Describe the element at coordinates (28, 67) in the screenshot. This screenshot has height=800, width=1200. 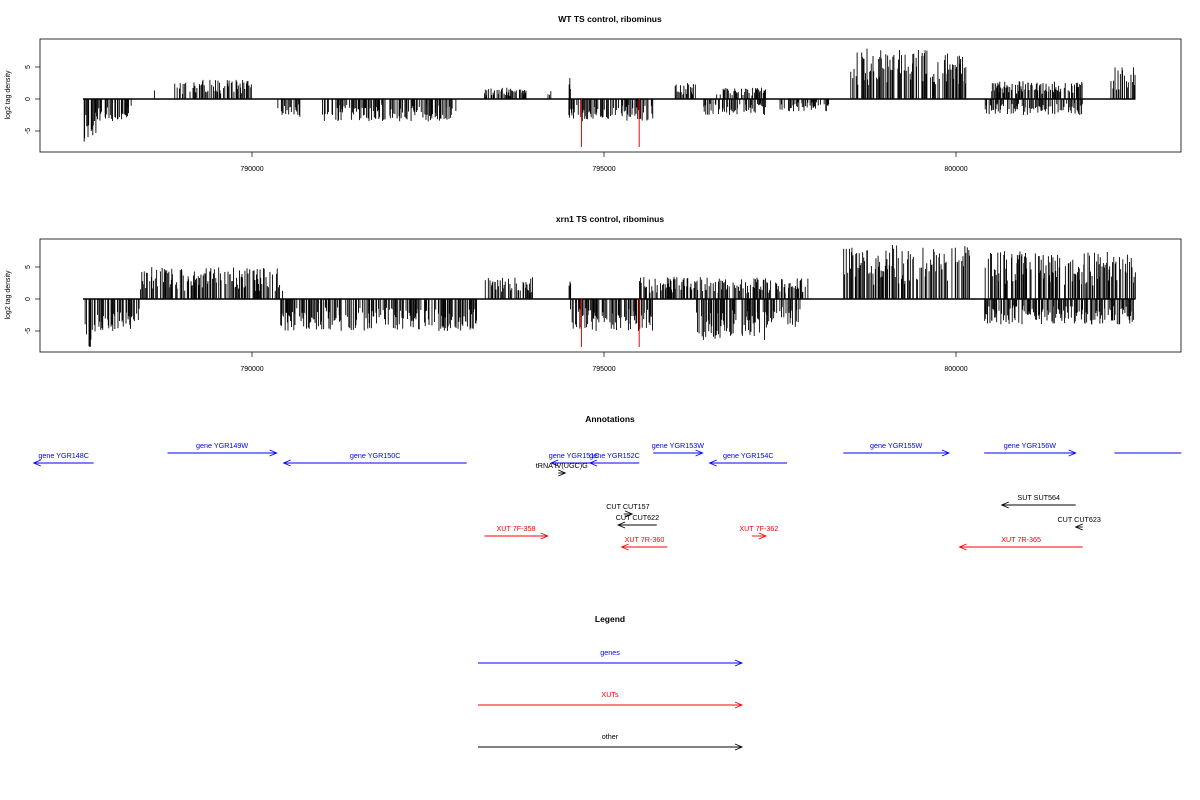
I see `wt-ytick-label: 5` at that location.